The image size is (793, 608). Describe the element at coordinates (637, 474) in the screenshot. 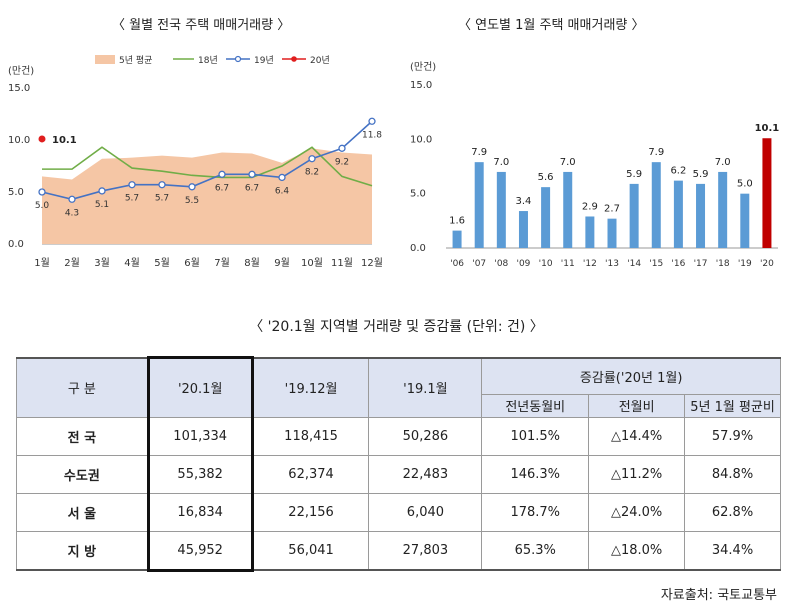

I see `cell-mom: △11.2%` at that location.